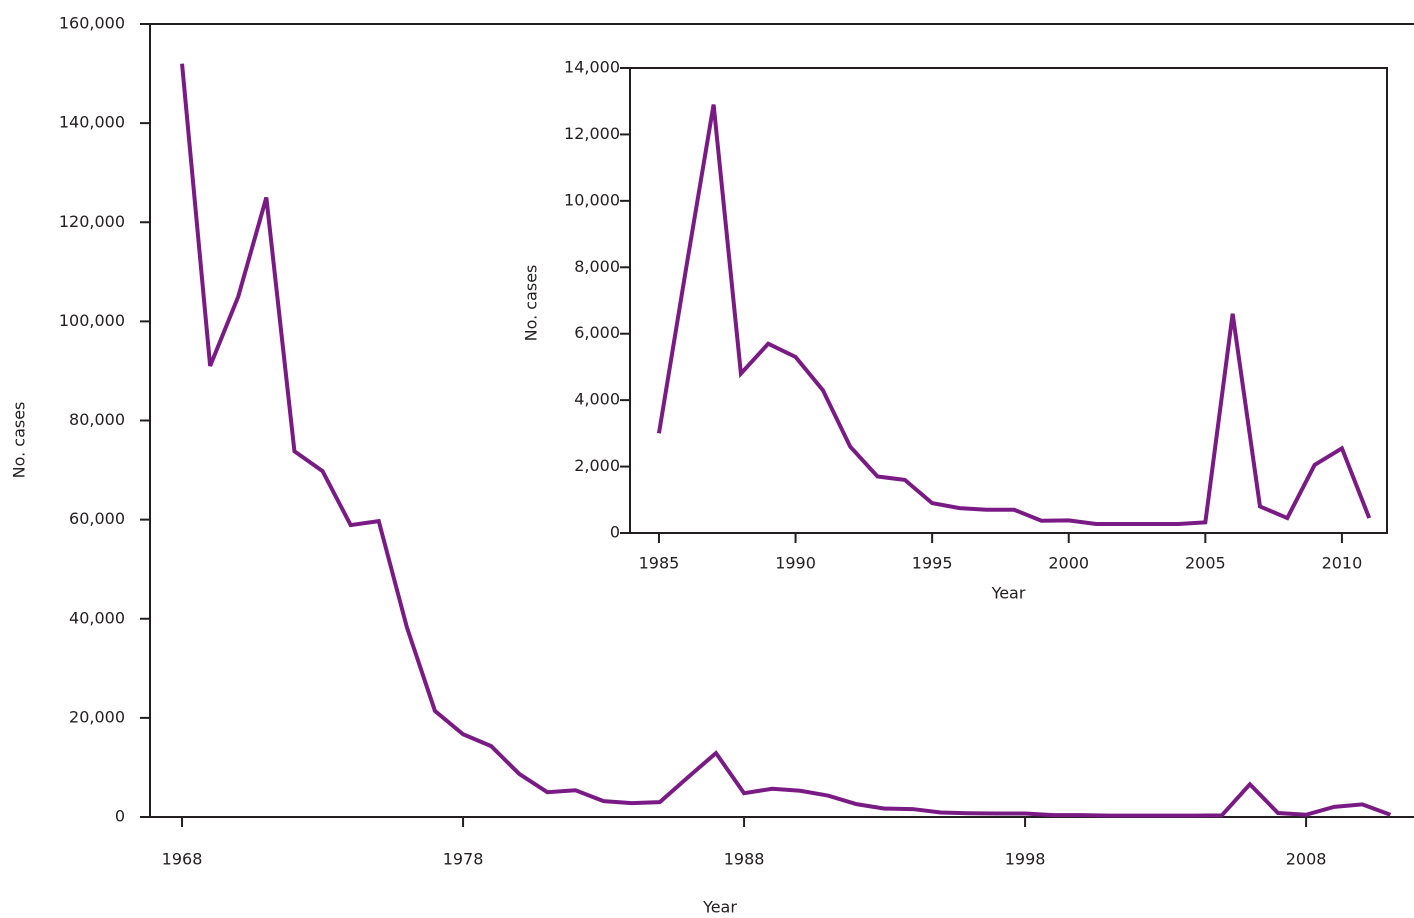 The height and width of the screenshot is (918, 1414). Describe the element at coordinates (1025, 859) in the screenshot. I see `x-tick-label: 1998` at that location.